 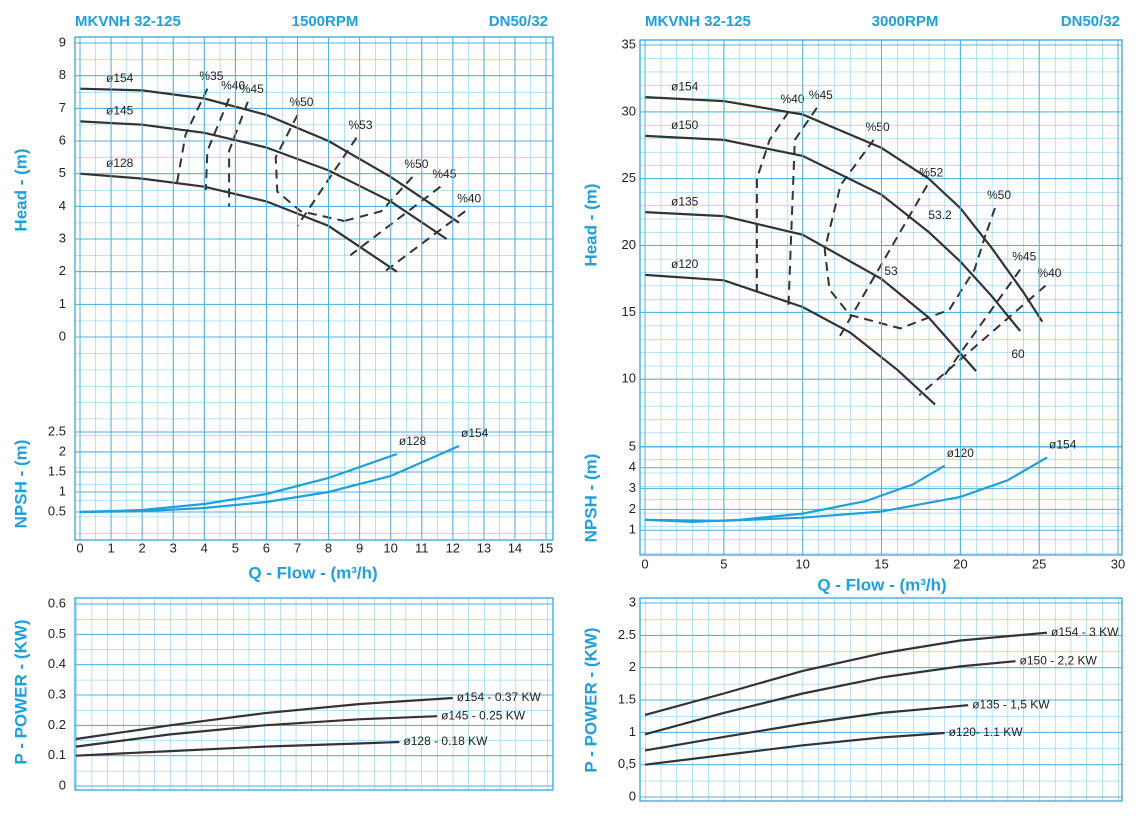 What do you see at coordinates (931, 173) in the screenshot?
I see `curve-label: %52` at bounding box center [931, 173].